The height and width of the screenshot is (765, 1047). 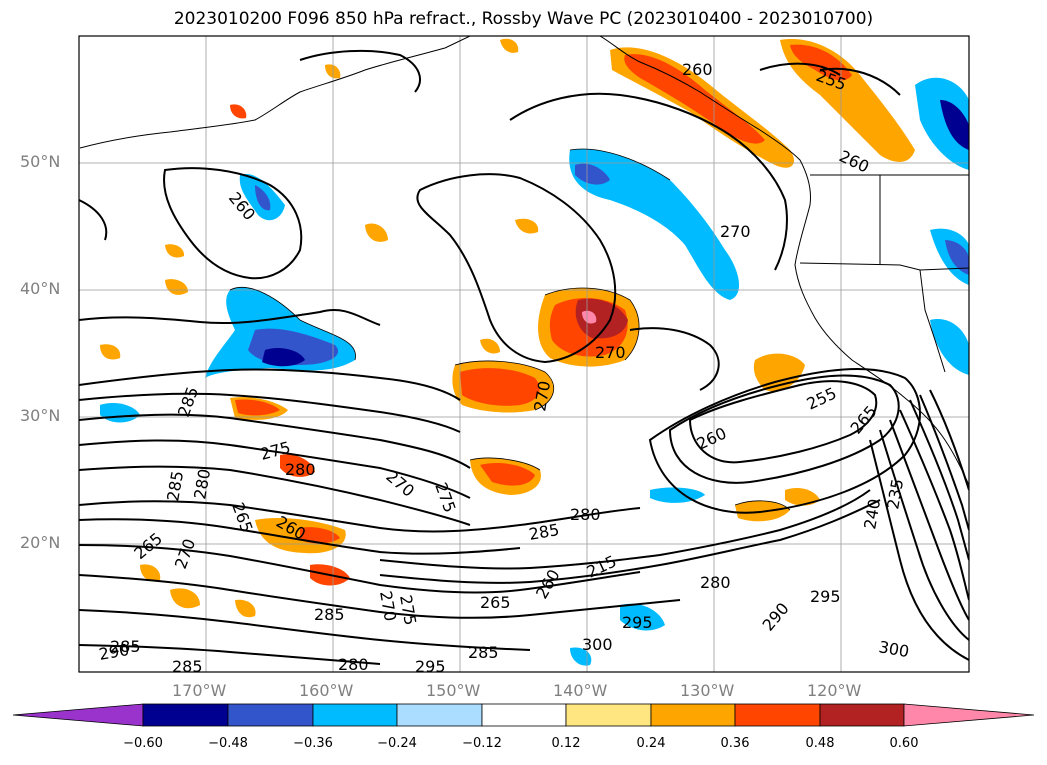 What do you see at coordinates (78, 715) in the screenshot?
I see `colorbar-min-arrow` at bounding box center [78, 715].